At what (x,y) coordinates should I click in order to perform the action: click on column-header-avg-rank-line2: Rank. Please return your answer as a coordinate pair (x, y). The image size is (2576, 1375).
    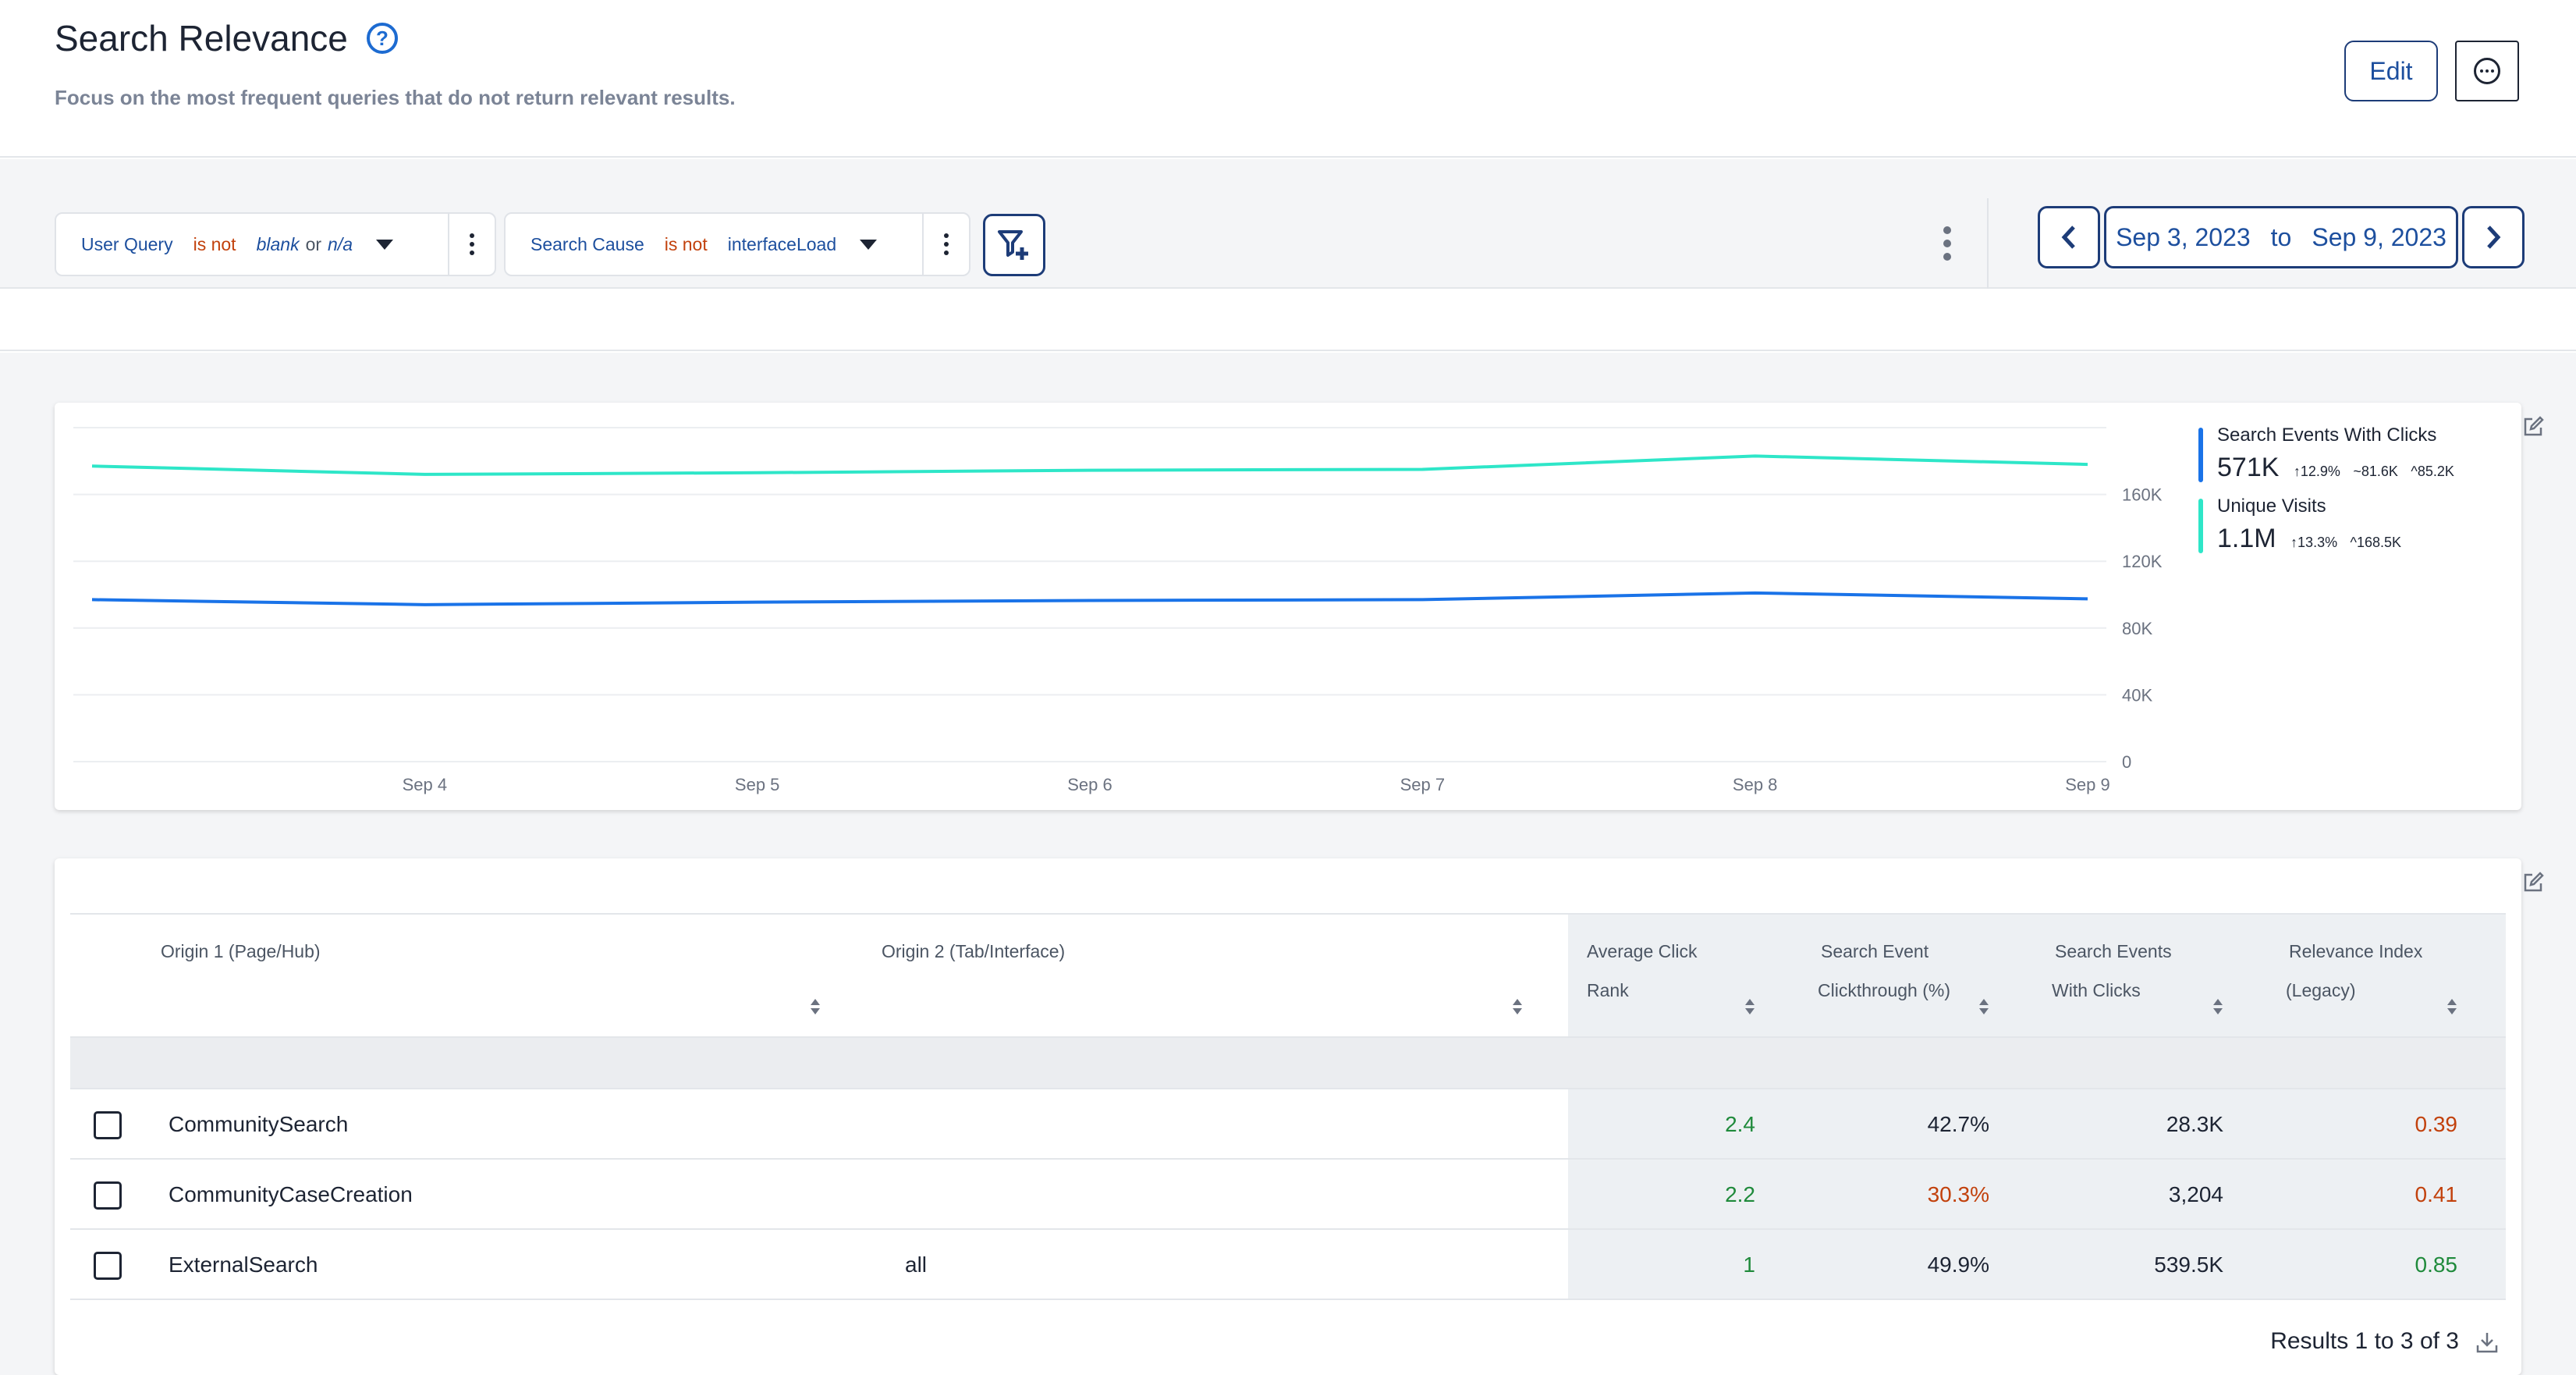
    Looking at the image, I should click on (1608, 990).